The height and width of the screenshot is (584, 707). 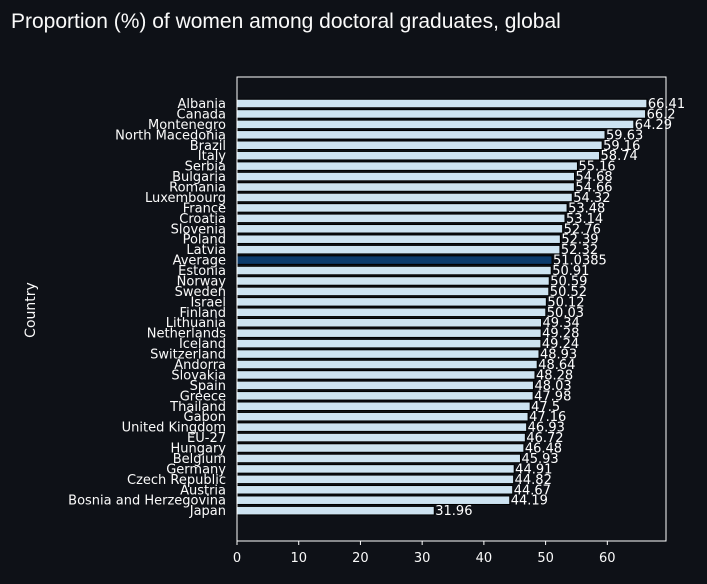 I want to click on category-label-switzerland: Switzerland, so click(x=188, y=355).